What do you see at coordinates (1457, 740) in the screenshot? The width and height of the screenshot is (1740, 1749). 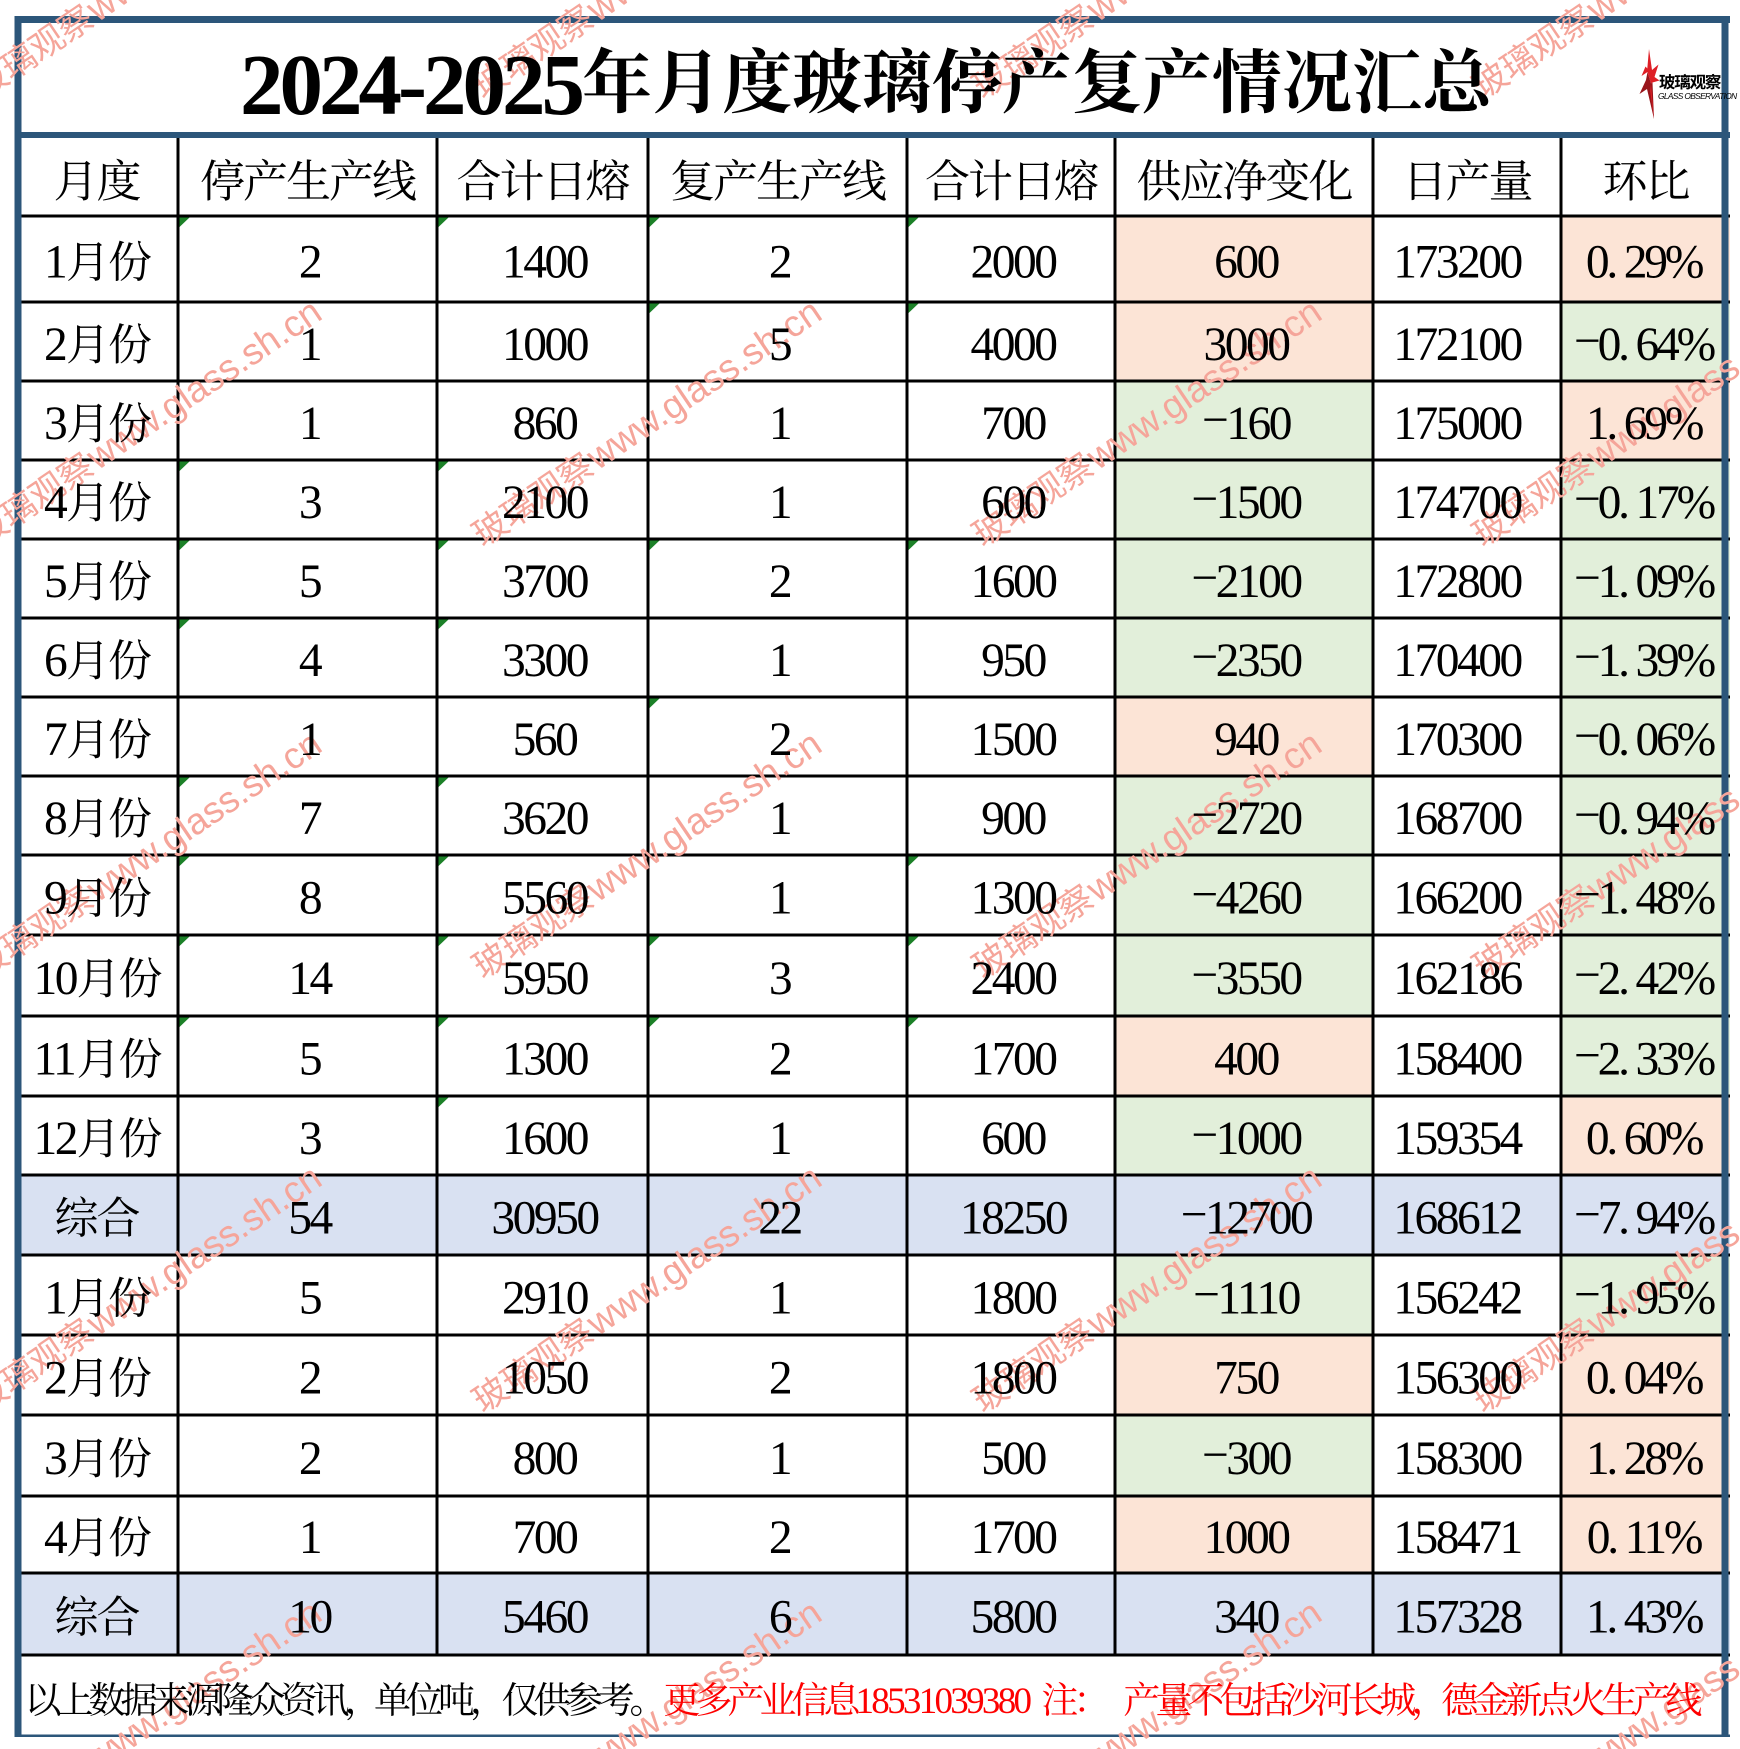 I see `svg-text: 170300` at bounding box center [1457, 740].